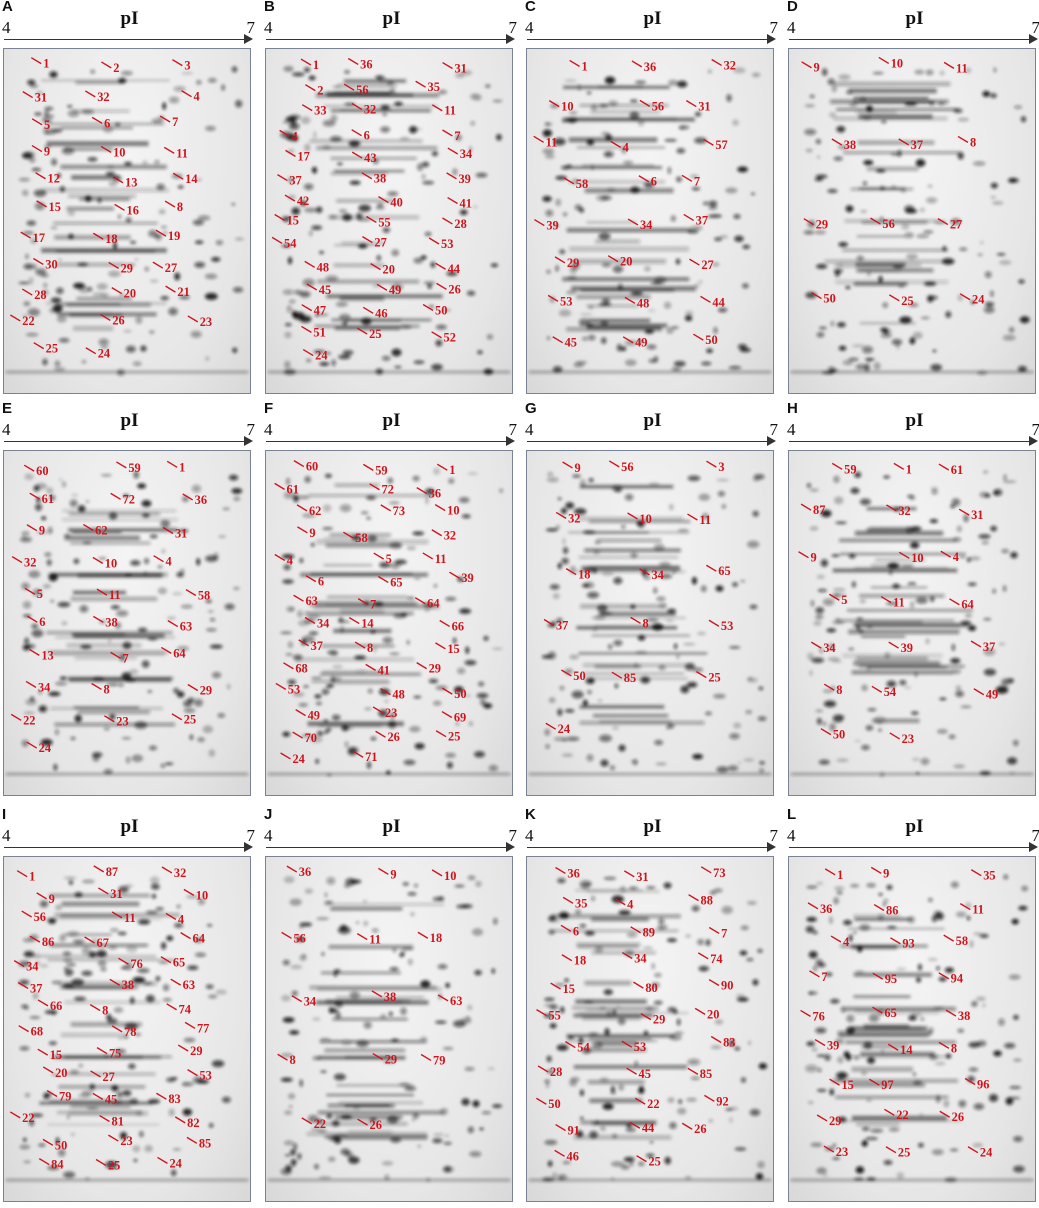 The height and width of the screenshot is (1208, 1039). I want to click on spot-marker: 54, so click(284, 243).